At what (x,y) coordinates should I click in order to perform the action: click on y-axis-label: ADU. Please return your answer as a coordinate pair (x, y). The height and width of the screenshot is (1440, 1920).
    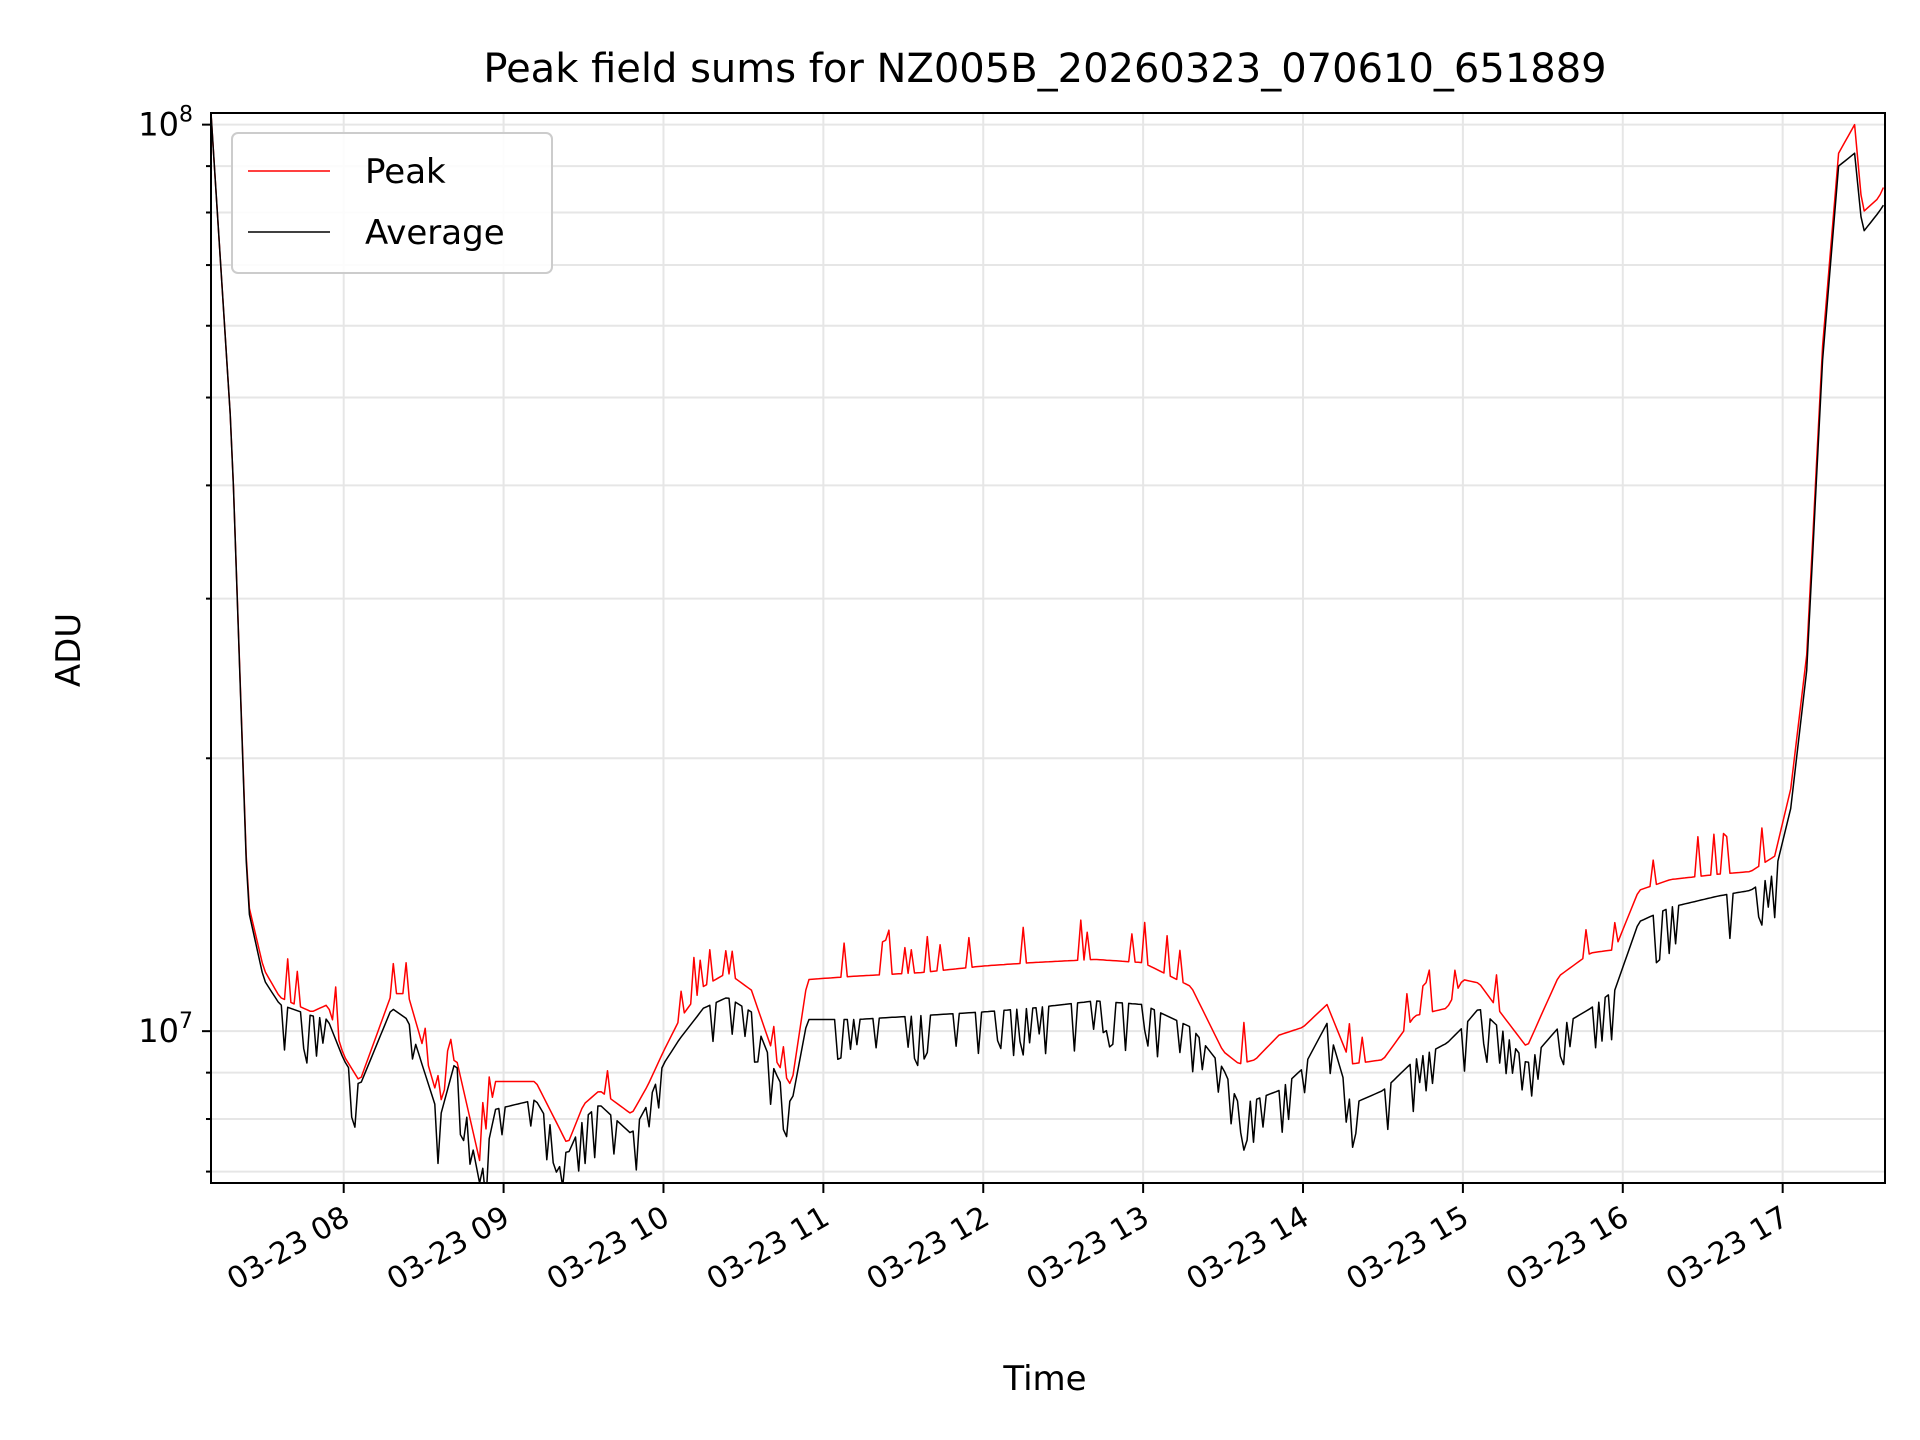
    Looking at the image, I should click on (69, 650).